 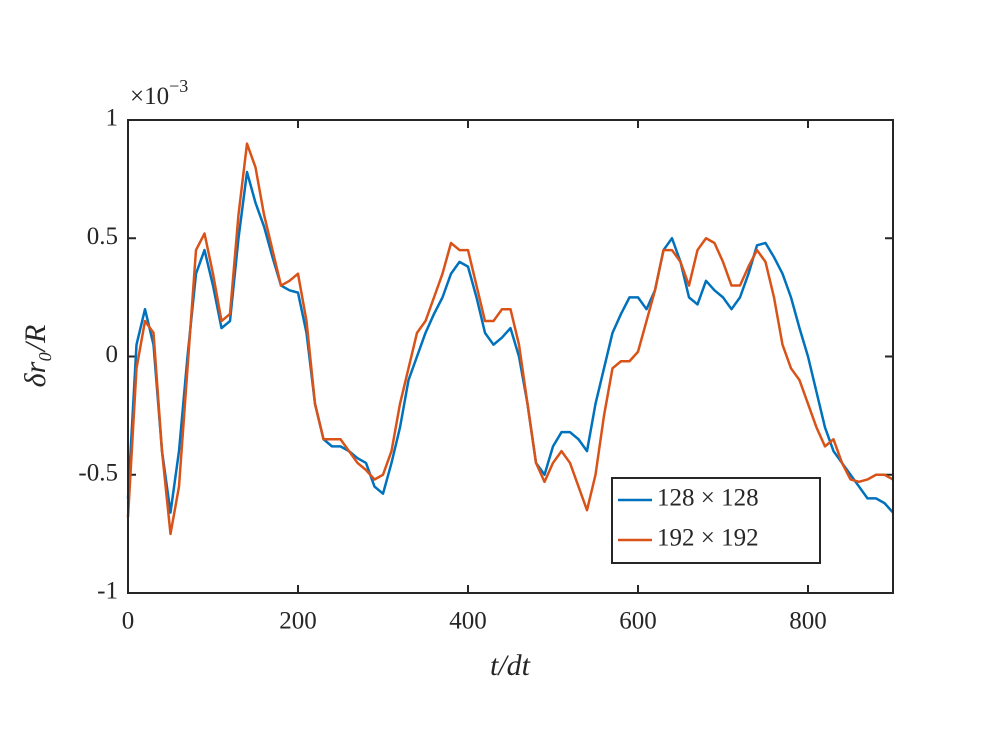 I want to click on multiplier-exponent: −3, so click(x=178, y=86).